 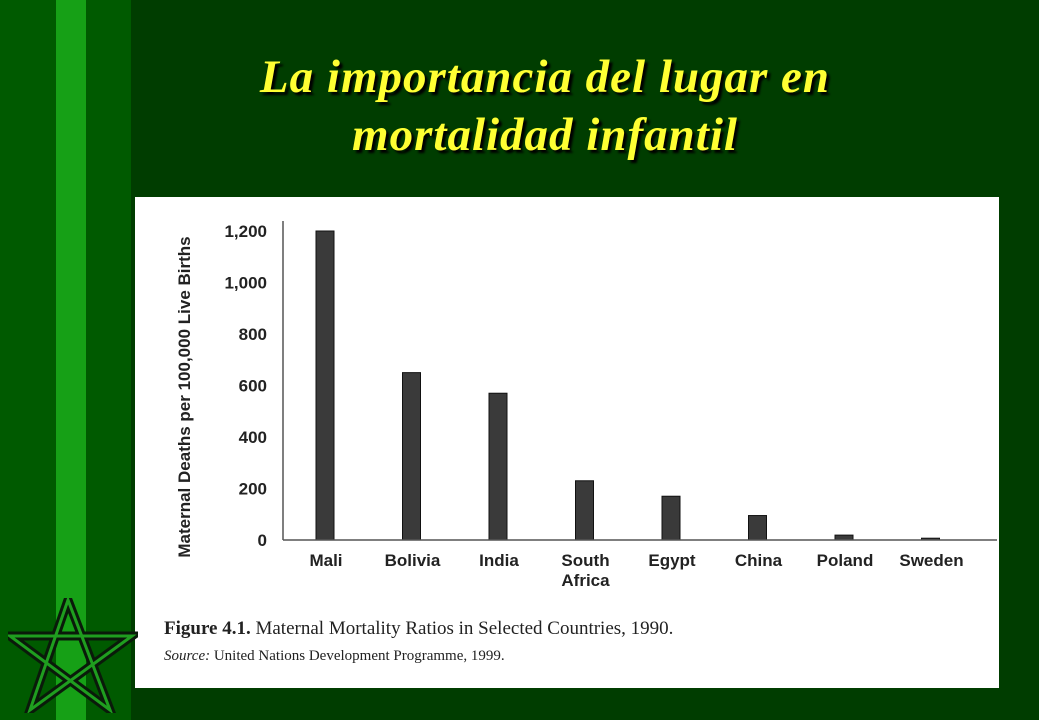 I want to click on y-axis: 0 200 400 600 800 1,000 1,200, so click(x=254, y=385).